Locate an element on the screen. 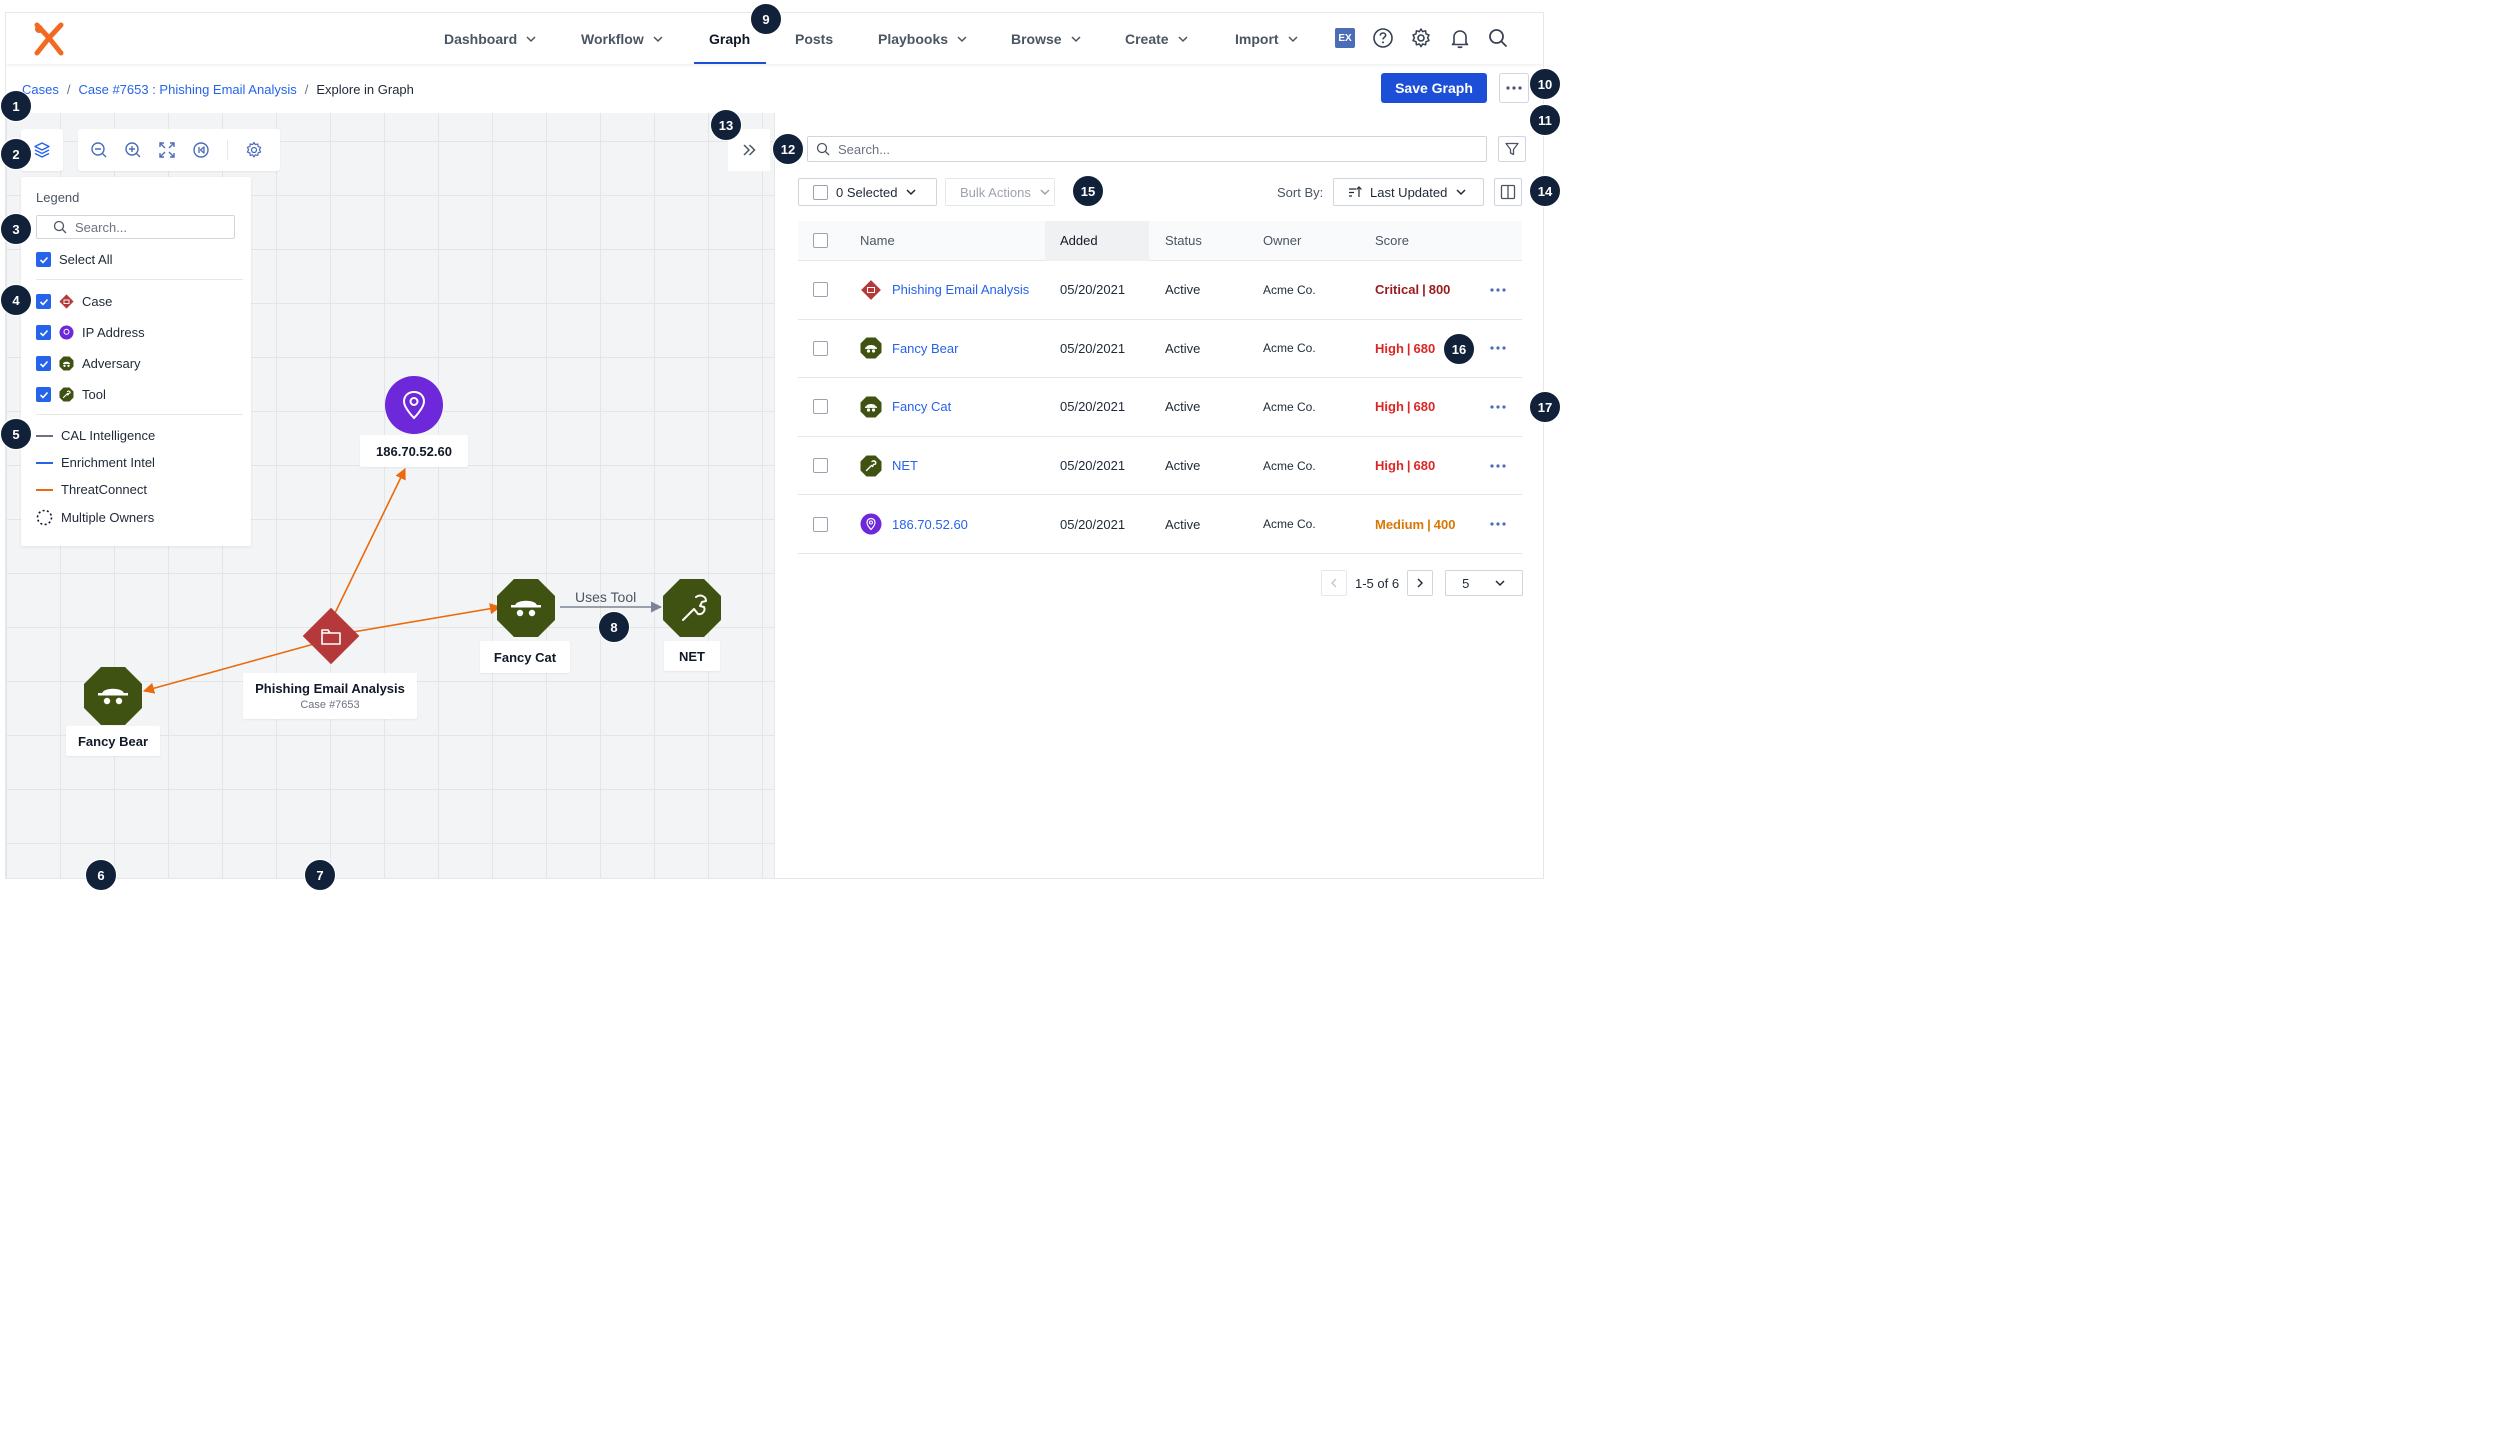 This screenshot has width=2500, height=1430. legend-type-ip: IP Address is located at coordinates (90, 332).